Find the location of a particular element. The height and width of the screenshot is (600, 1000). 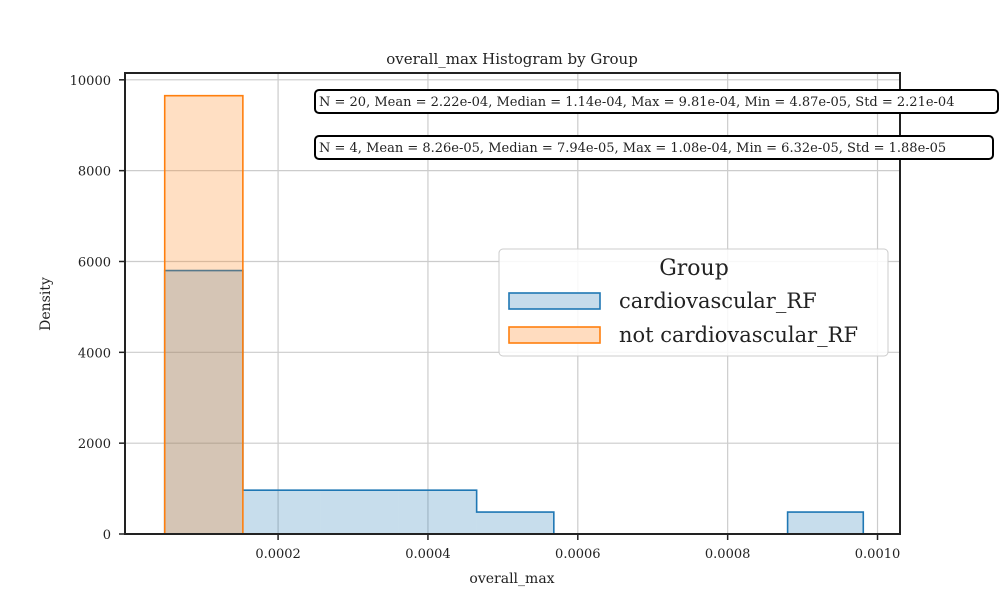

chart-title: overall_max Histogram by Group is located at coordinates (512, 59).